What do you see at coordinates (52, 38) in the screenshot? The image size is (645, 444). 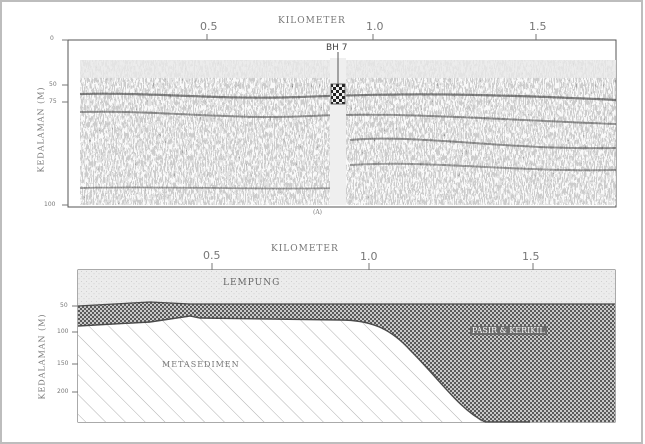 I see `top-y-tick-label: 0` at bounding box center [52, 38].